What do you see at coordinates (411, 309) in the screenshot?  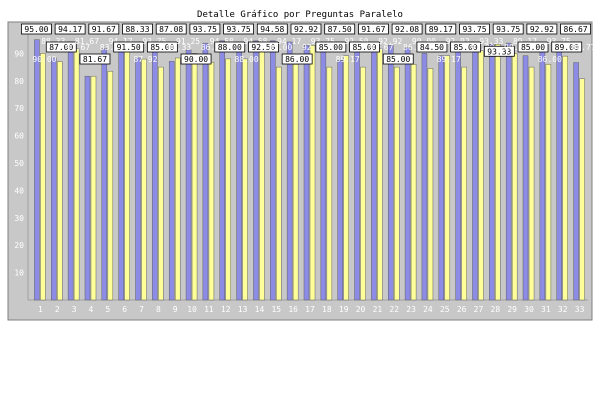 I see `x-tick-label: 23` at bounding box center [411, 309].